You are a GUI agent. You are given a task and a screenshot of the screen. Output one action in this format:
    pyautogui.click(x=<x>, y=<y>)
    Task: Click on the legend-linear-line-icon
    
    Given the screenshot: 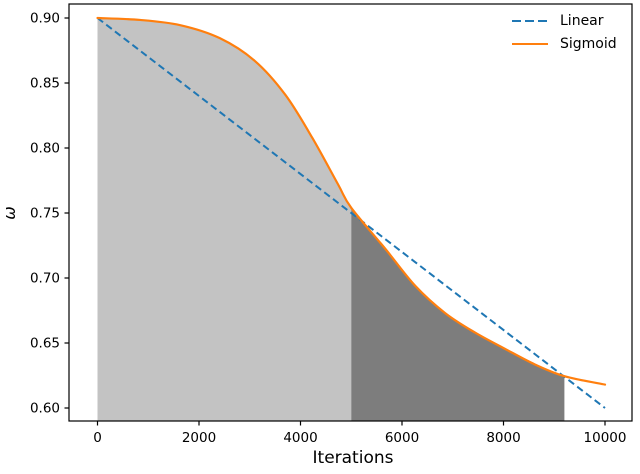 What is the action you would take?
    pyautogui.click(x=530, y=20)
    